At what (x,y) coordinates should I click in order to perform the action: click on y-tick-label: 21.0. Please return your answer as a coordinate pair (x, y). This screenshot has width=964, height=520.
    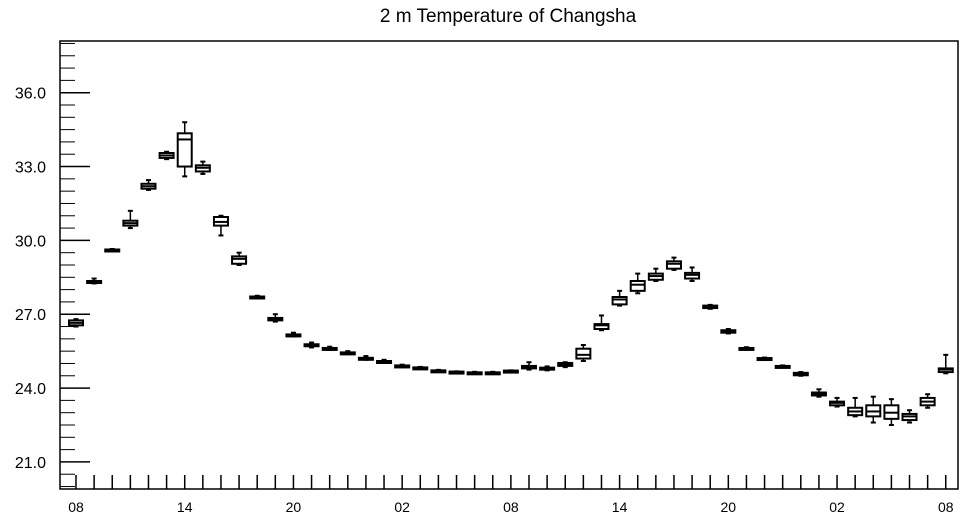
    Looking at the image, I should click on (30, 463).